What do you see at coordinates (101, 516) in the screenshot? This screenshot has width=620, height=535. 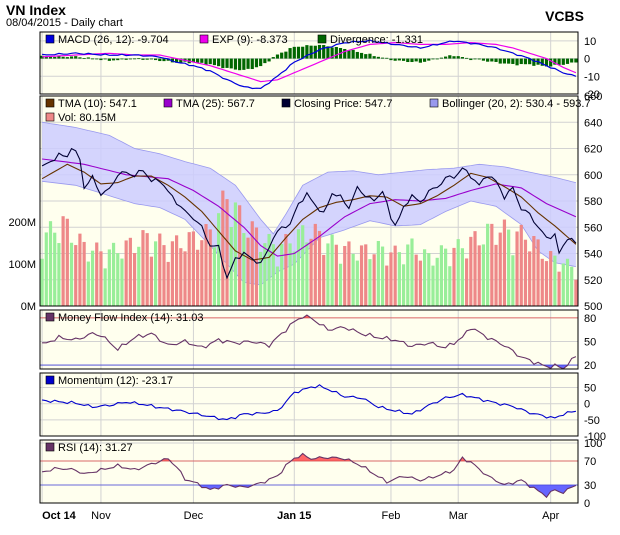 I see `x-tick-label: Nov` at bounding box center [101, 516].